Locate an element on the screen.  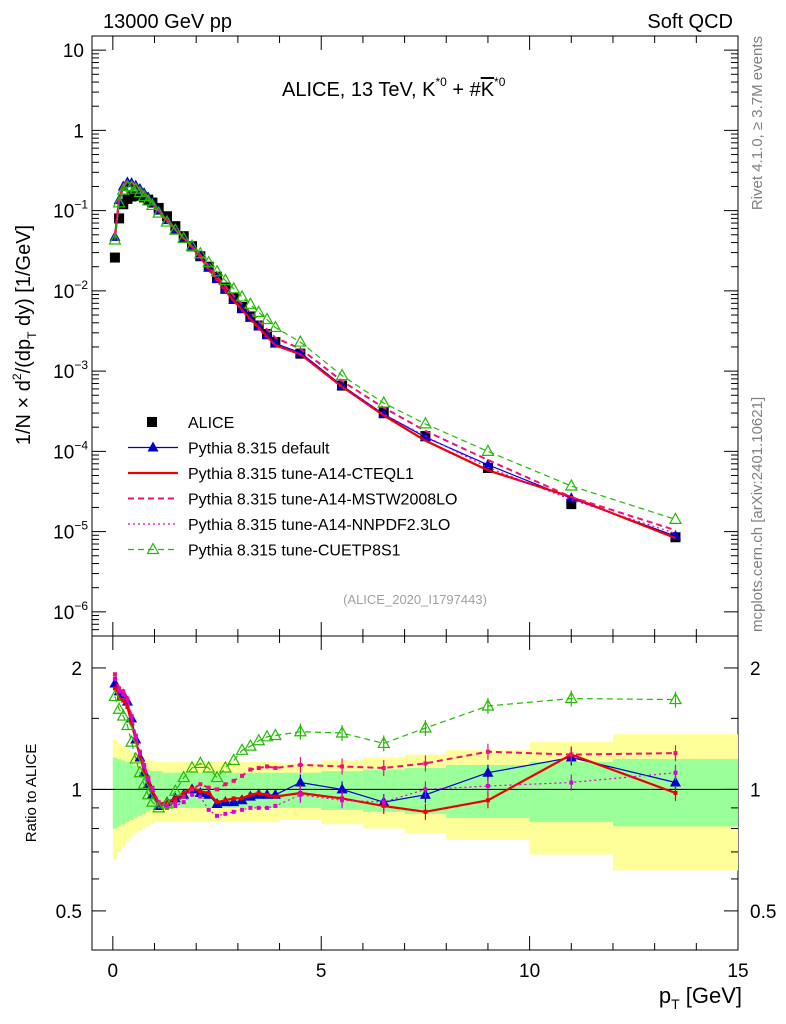
main-ytick-exp: −3 is located at coordinates (81, 365).